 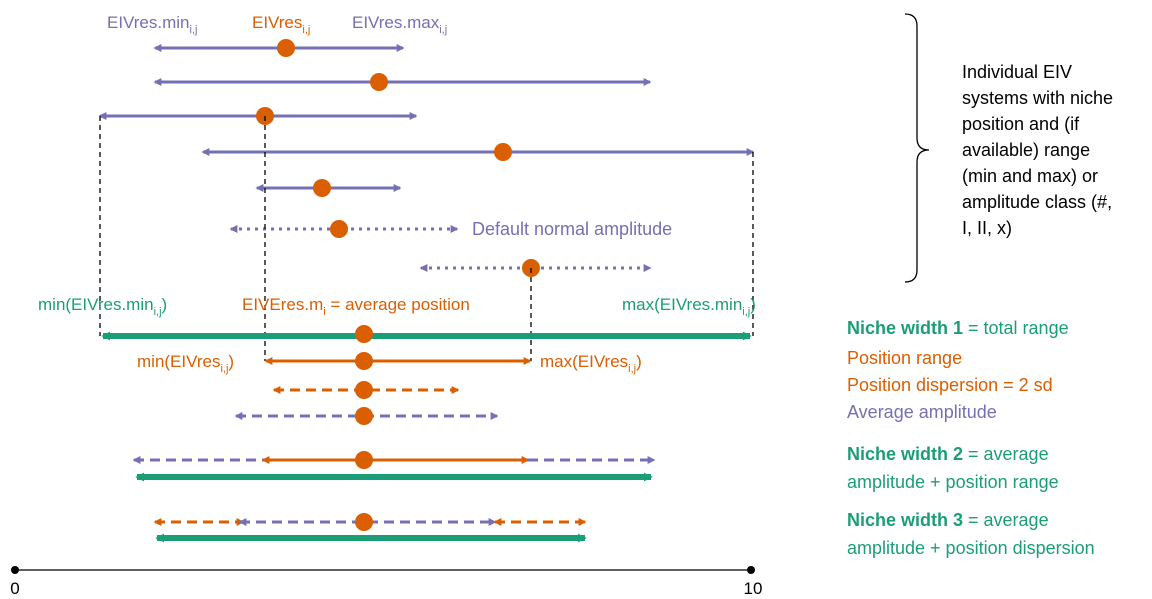 I want to click on legend-niche-width-2: Niche width 2 = average, so click(x=948, y=454).